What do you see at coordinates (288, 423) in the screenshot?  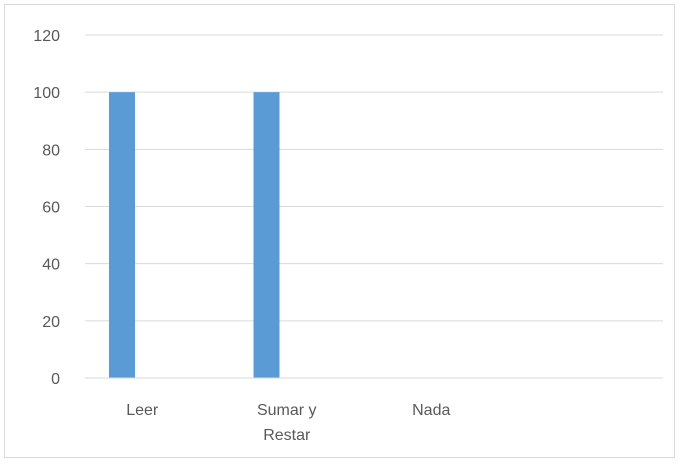 I see `x-axis-category-labels: Leer Sumar y Restar Nada` at bounding box center [288, 423].